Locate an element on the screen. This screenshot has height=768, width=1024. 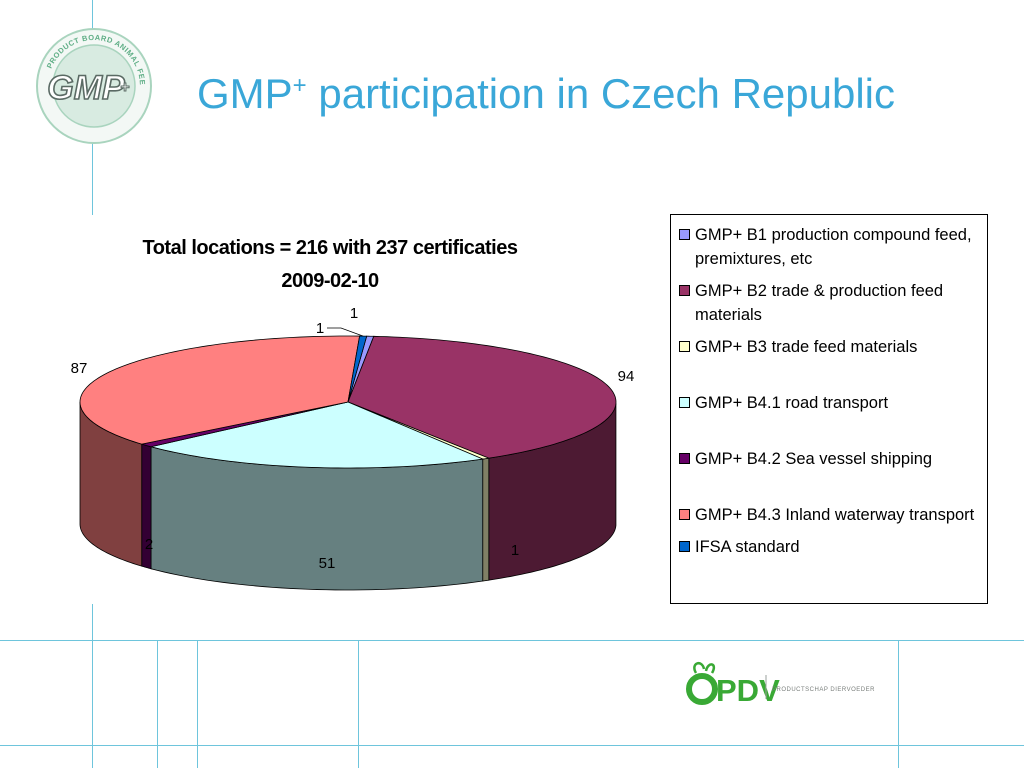
page-title-rest: participation in Czech Republic is located at coordinates (600, 93).